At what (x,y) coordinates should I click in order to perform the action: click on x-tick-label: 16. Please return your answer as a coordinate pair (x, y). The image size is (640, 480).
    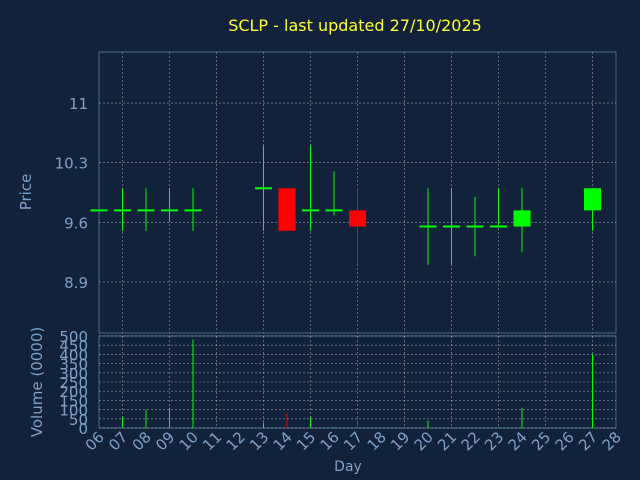
    Looking at the image, I should click on (330, 441).